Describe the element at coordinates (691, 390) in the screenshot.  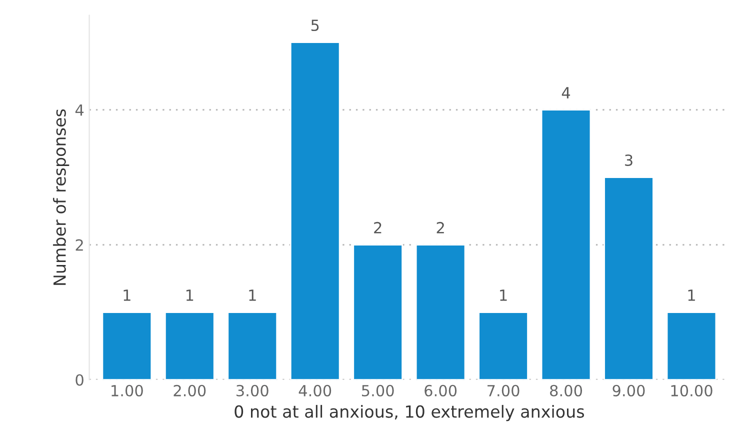
I see `x-tick-label: 10.00` at that location.